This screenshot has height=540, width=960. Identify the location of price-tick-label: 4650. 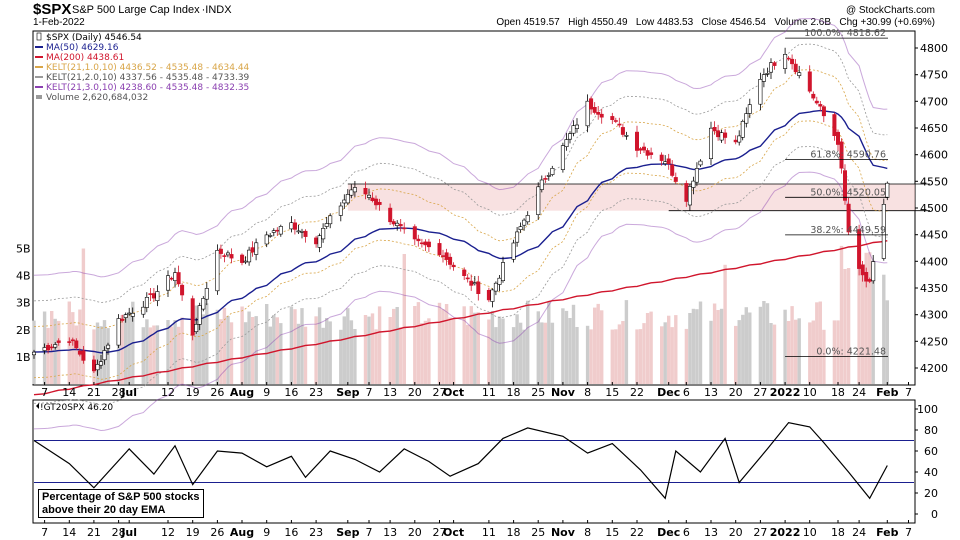
(934, 128).